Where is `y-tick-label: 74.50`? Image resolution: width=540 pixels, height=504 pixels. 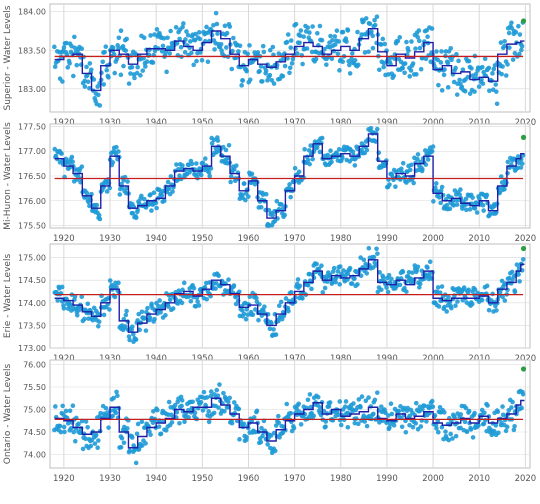
y-tick-label: 74.50 is located at coordinates (34, 432).